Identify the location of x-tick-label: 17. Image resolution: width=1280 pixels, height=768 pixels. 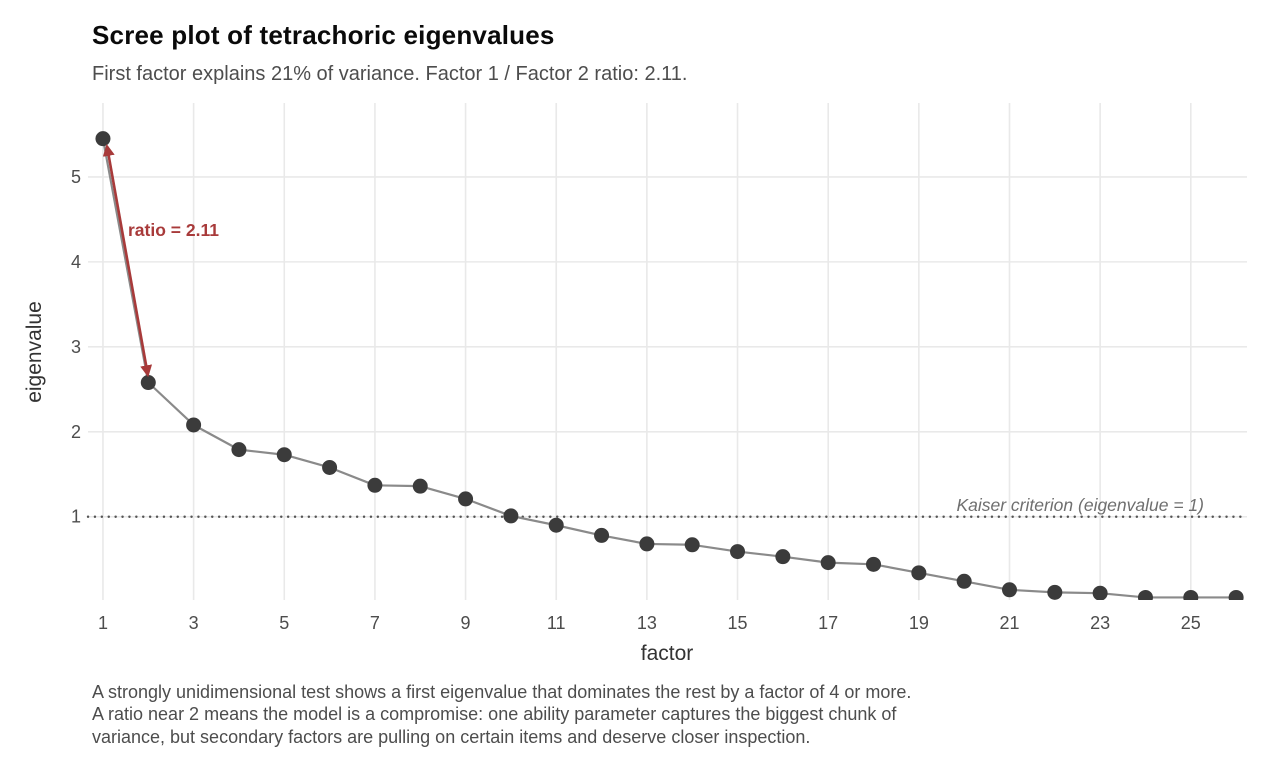
(828, 623).